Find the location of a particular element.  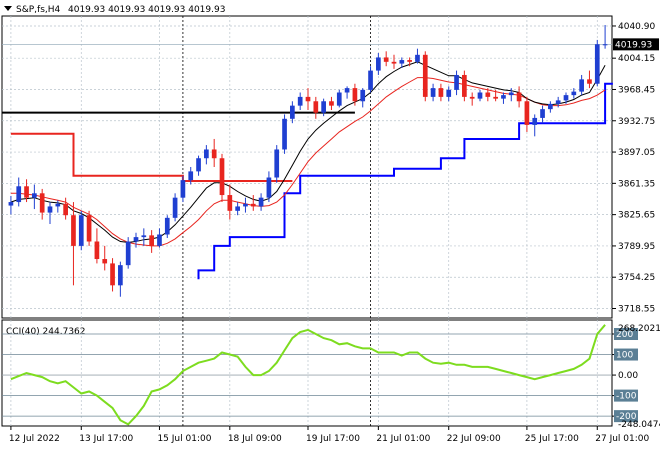

time-tick-label: 12 Jul 2022 is located at coordinates (34, 439).